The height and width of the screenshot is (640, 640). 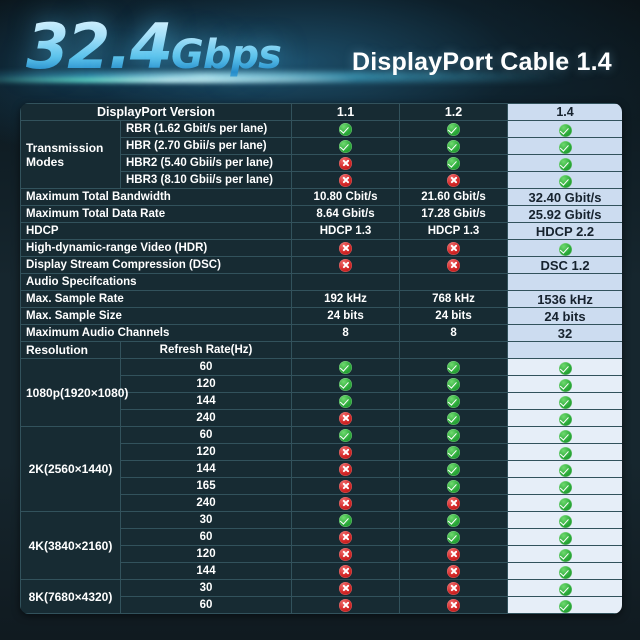 What do you see at coordinates (74, 392) in the screenshot?
I see `group-label-resolution: 1080p(1920×1080)` at bounding box center [74, 392].